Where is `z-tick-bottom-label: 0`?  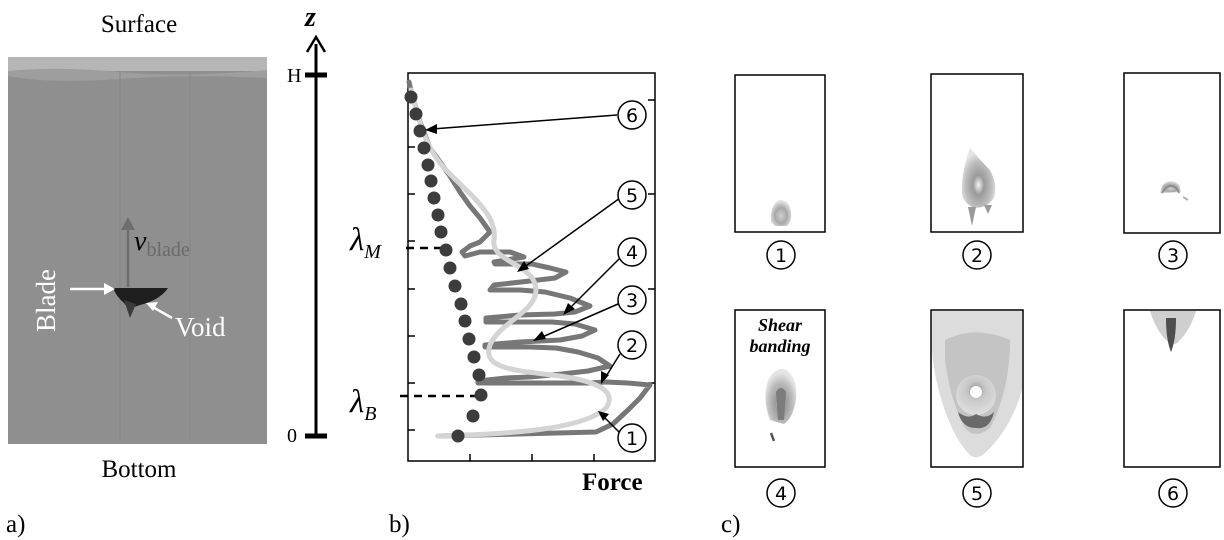 z-tick-bottom-label: 0 is located at coordinates (292, 436).